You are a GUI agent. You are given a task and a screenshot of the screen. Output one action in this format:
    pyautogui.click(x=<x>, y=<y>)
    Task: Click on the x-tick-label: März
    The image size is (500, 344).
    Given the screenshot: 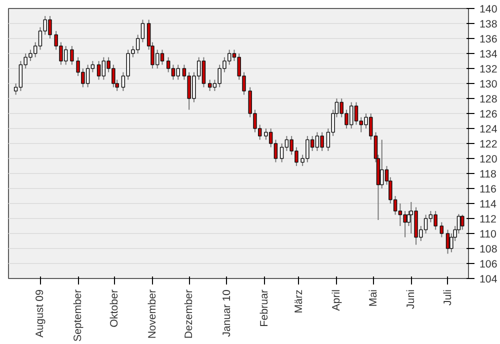 What is the action you would take?
    pyautogui.click(x=298, y=301)
    